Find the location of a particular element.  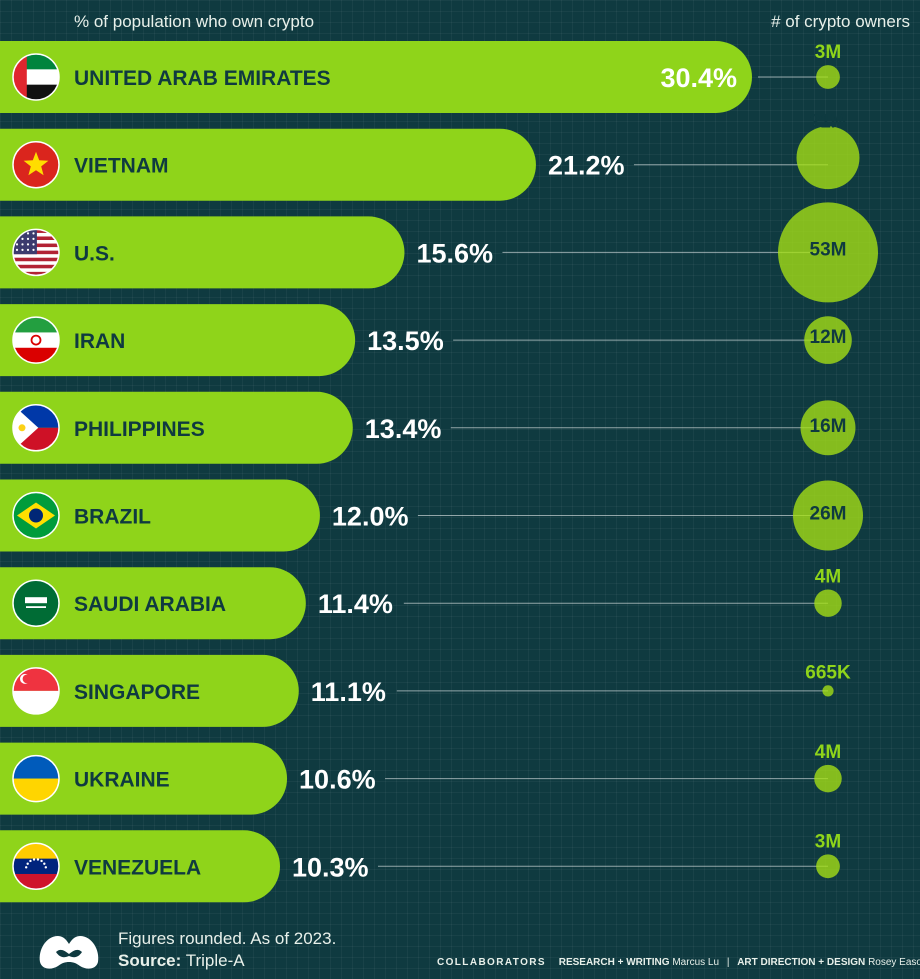

bubble-brazil is located at coordinates (828, 515).